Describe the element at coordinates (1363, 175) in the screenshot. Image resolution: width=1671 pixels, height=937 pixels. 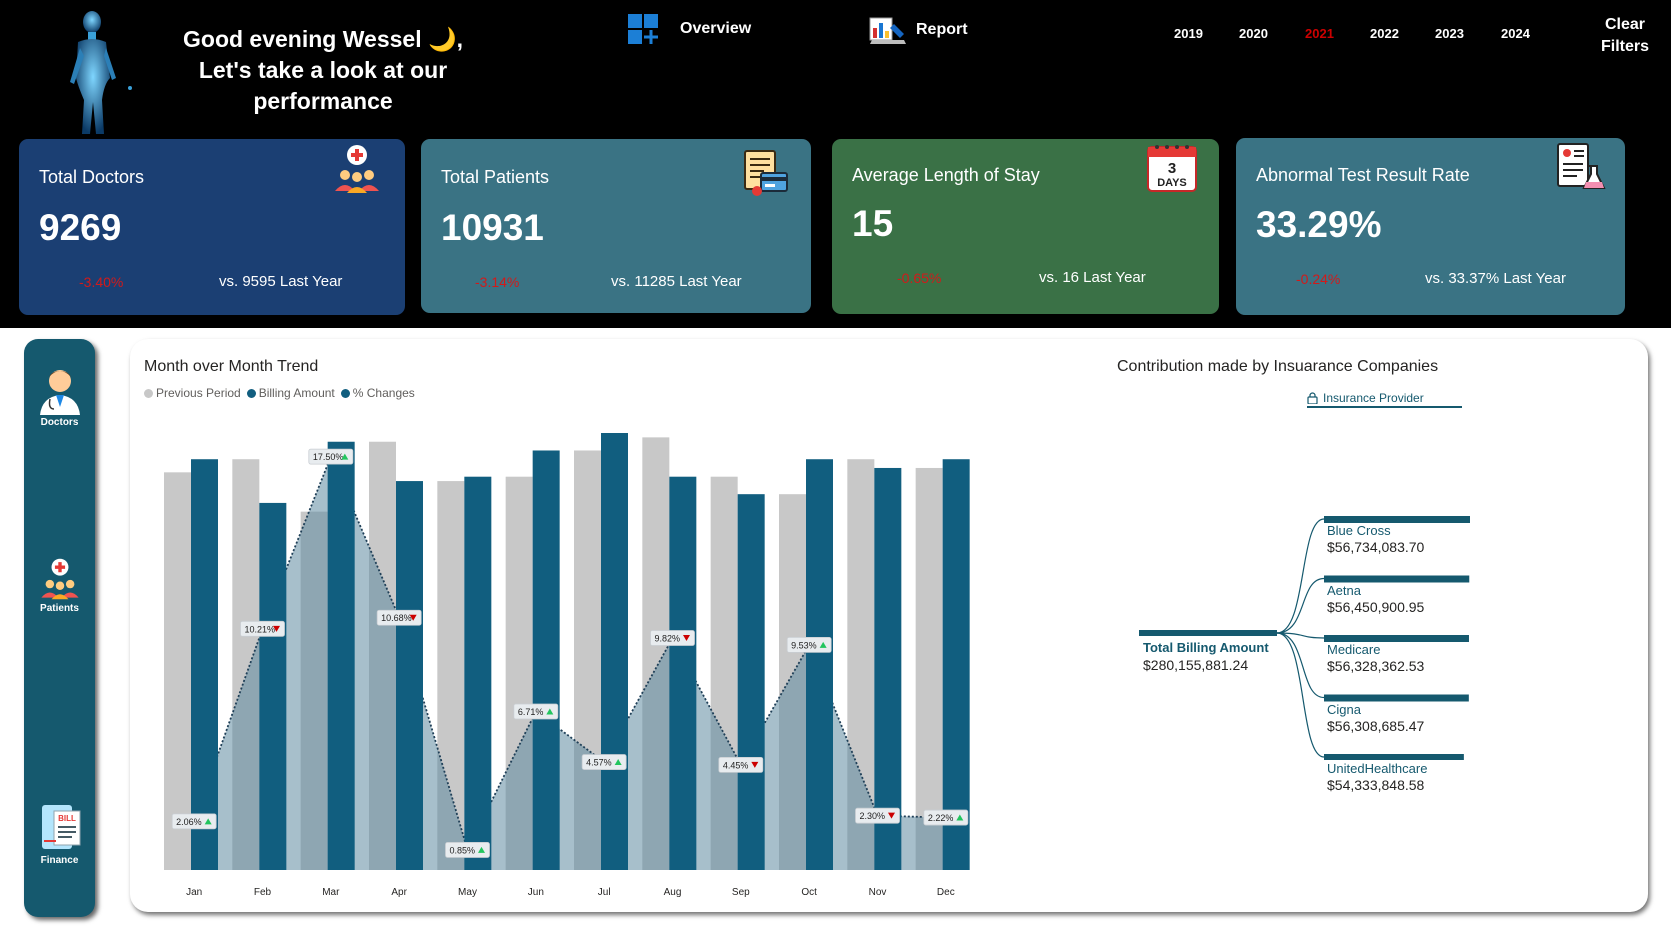
I see `kpi-title: Abnormal Test Result Rate` at that location.